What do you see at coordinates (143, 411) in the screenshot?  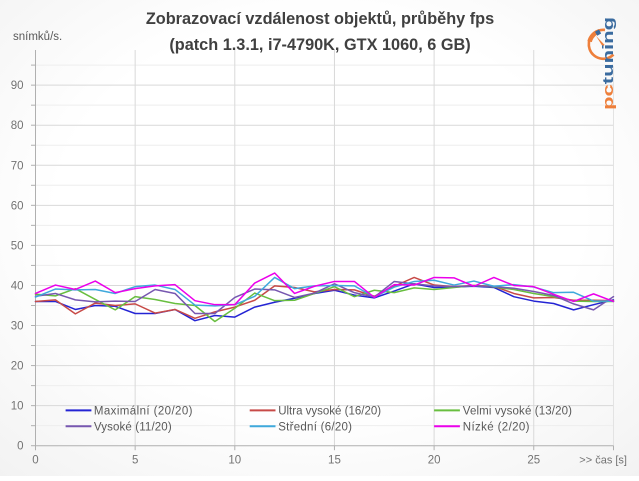 I see `svg-text: Maximální (20/20)` at bounding box center [143, 411].